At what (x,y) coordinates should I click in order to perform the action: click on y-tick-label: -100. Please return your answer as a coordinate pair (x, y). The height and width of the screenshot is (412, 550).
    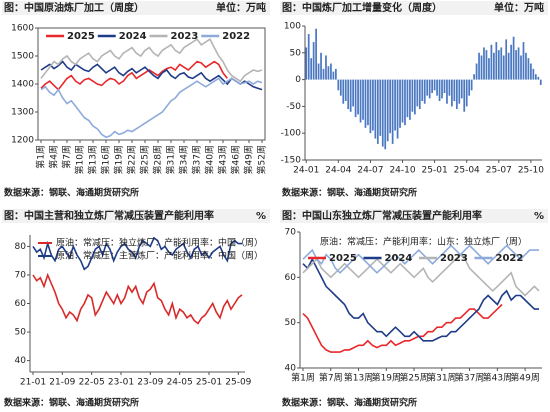
    Looking at the image, I should click on (291, 134).